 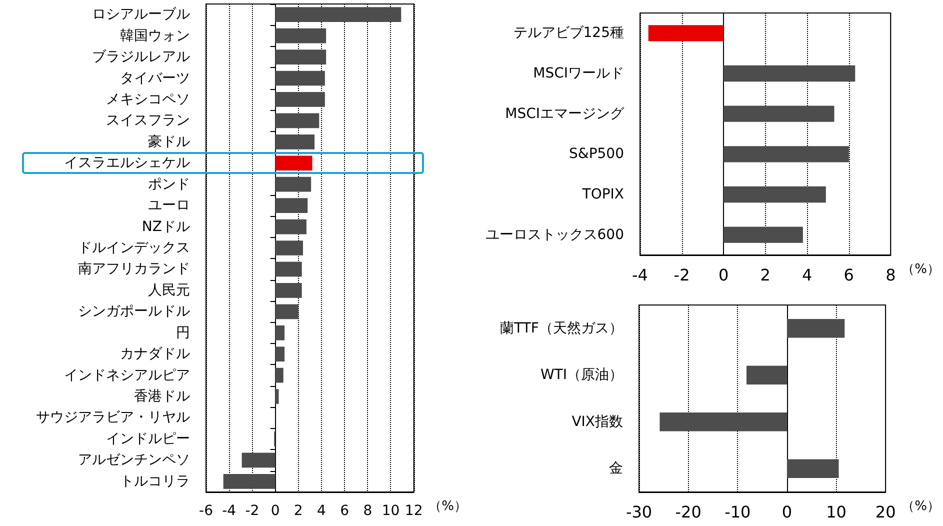 I want to click on x-tick-label: 20, so click(x=885, y=512).